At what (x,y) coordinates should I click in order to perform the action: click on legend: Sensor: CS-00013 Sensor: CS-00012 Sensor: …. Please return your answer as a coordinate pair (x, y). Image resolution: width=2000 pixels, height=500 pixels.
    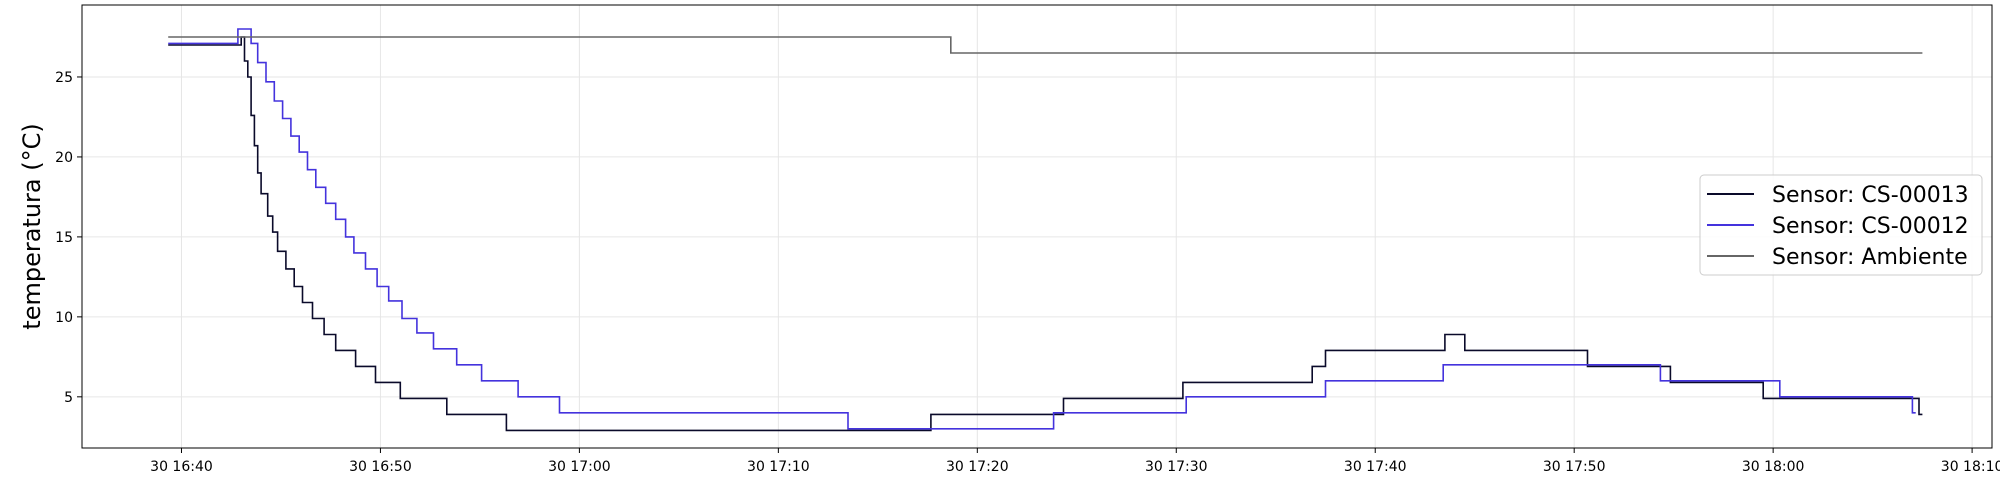
    Looking at the image, I should click on (1841, 225).